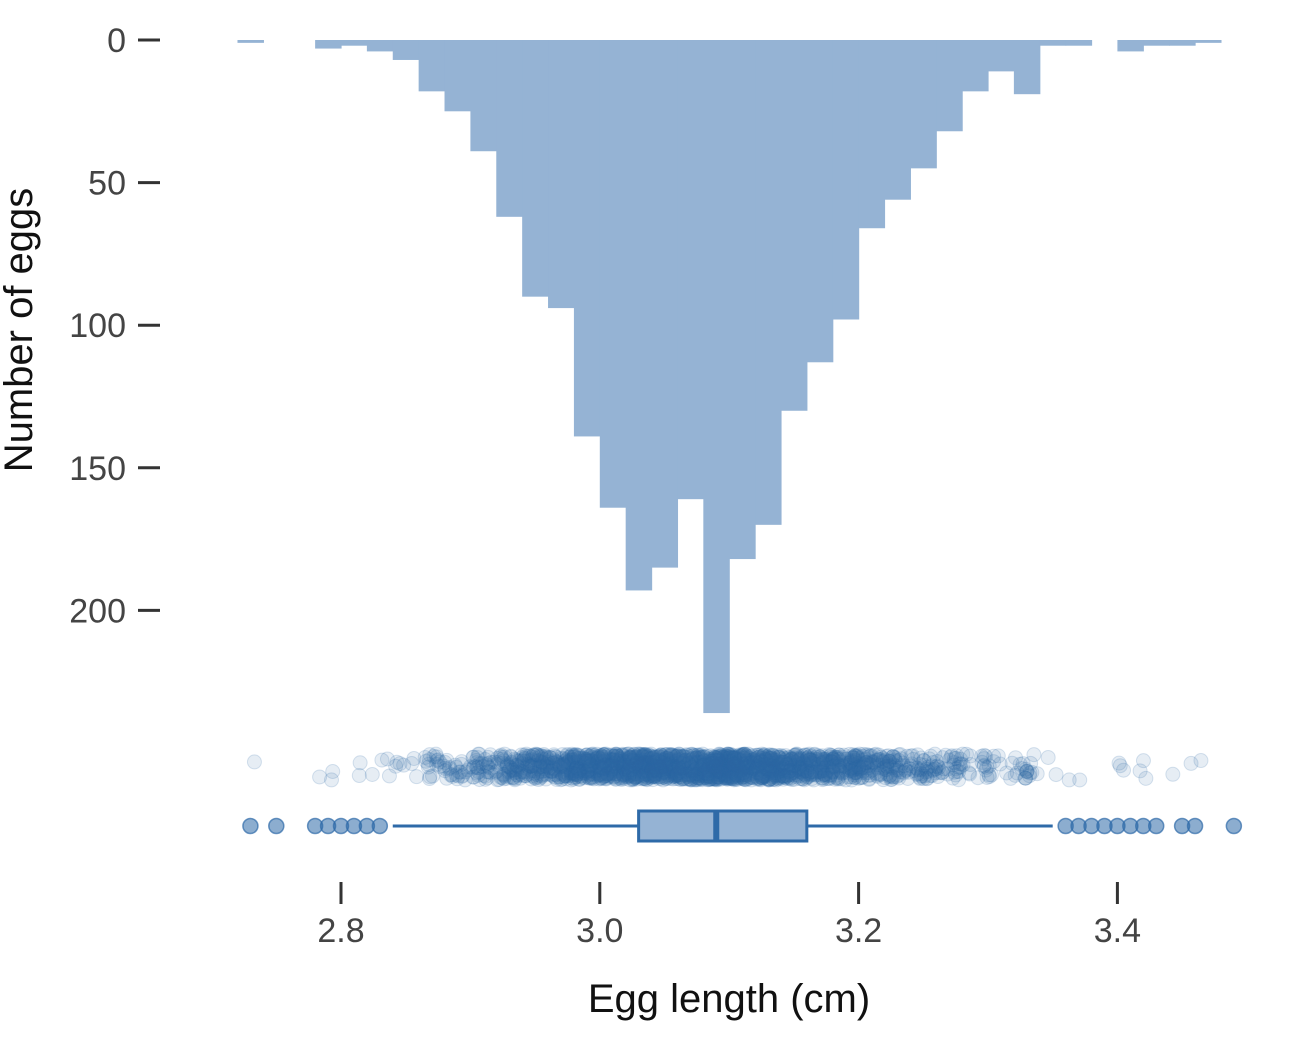  Describe the element at coordinates (20, 330) in the screenshot. I see `y-axis-title: Number of eggs` at that location.